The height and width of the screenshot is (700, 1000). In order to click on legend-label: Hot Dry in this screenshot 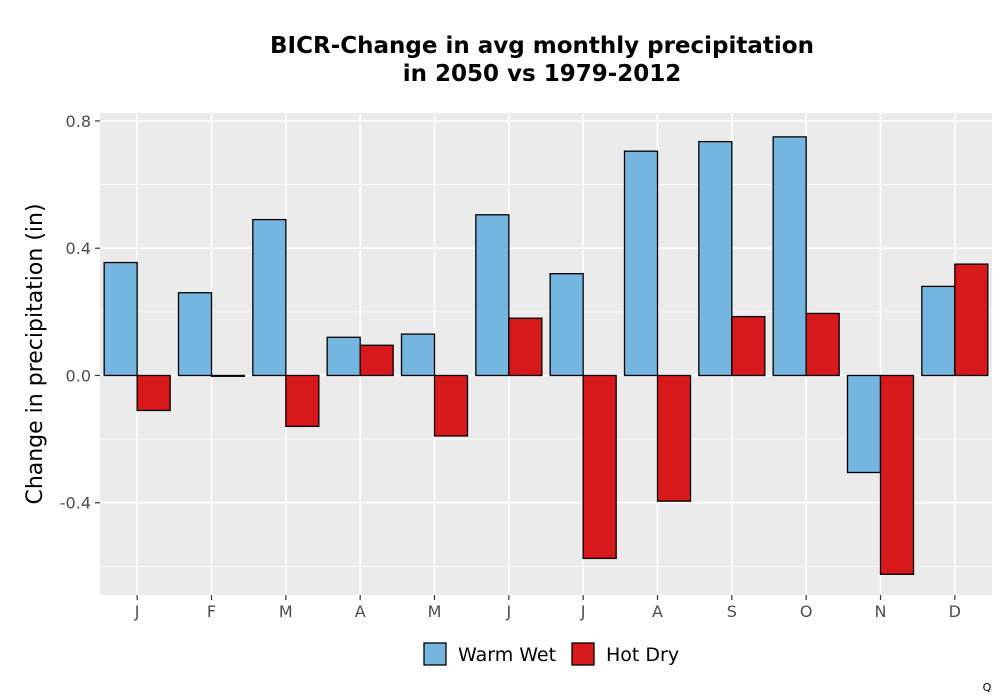, I will do `click(642, 655)`.